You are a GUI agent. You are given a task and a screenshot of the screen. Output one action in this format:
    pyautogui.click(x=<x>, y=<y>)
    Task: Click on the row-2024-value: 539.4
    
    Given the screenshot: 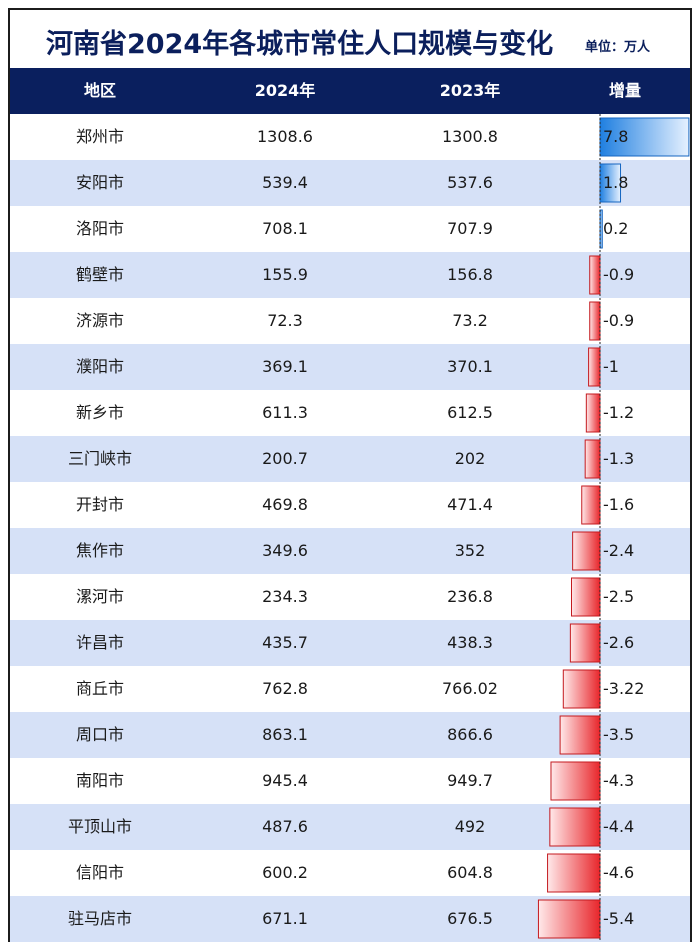 What is the action you would take?
    pyautogui.click(x=285, y=182)
    